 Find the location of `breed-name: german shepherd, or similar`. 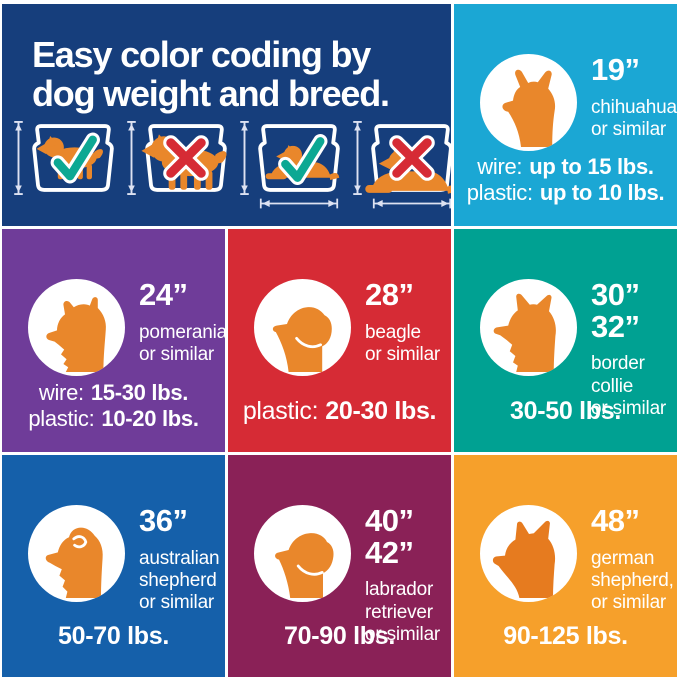

breed-name: german shepherd, or similar is located at coordinates (632, 581).